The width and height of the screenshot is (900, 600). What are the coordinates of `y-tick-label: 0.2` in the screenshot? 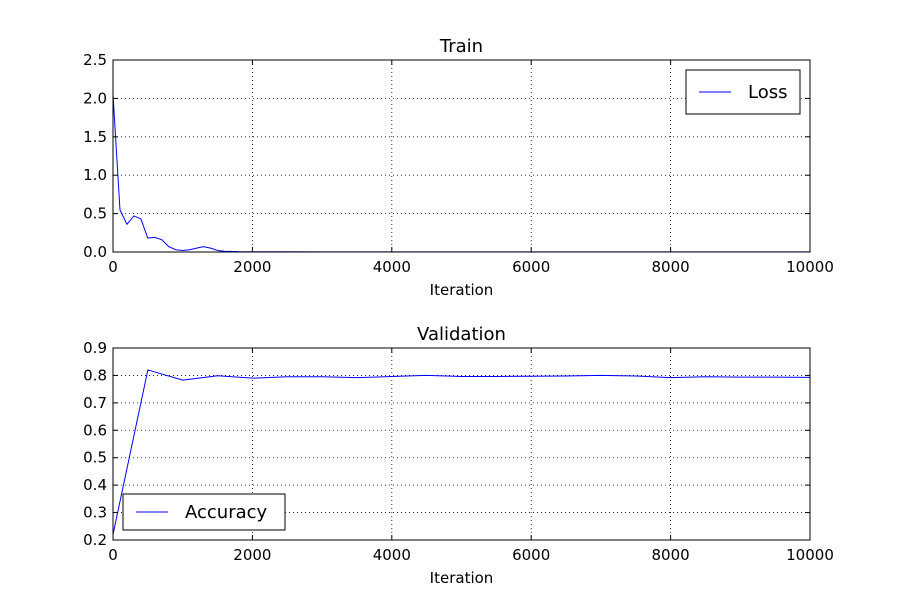 It's located at (95, 540).